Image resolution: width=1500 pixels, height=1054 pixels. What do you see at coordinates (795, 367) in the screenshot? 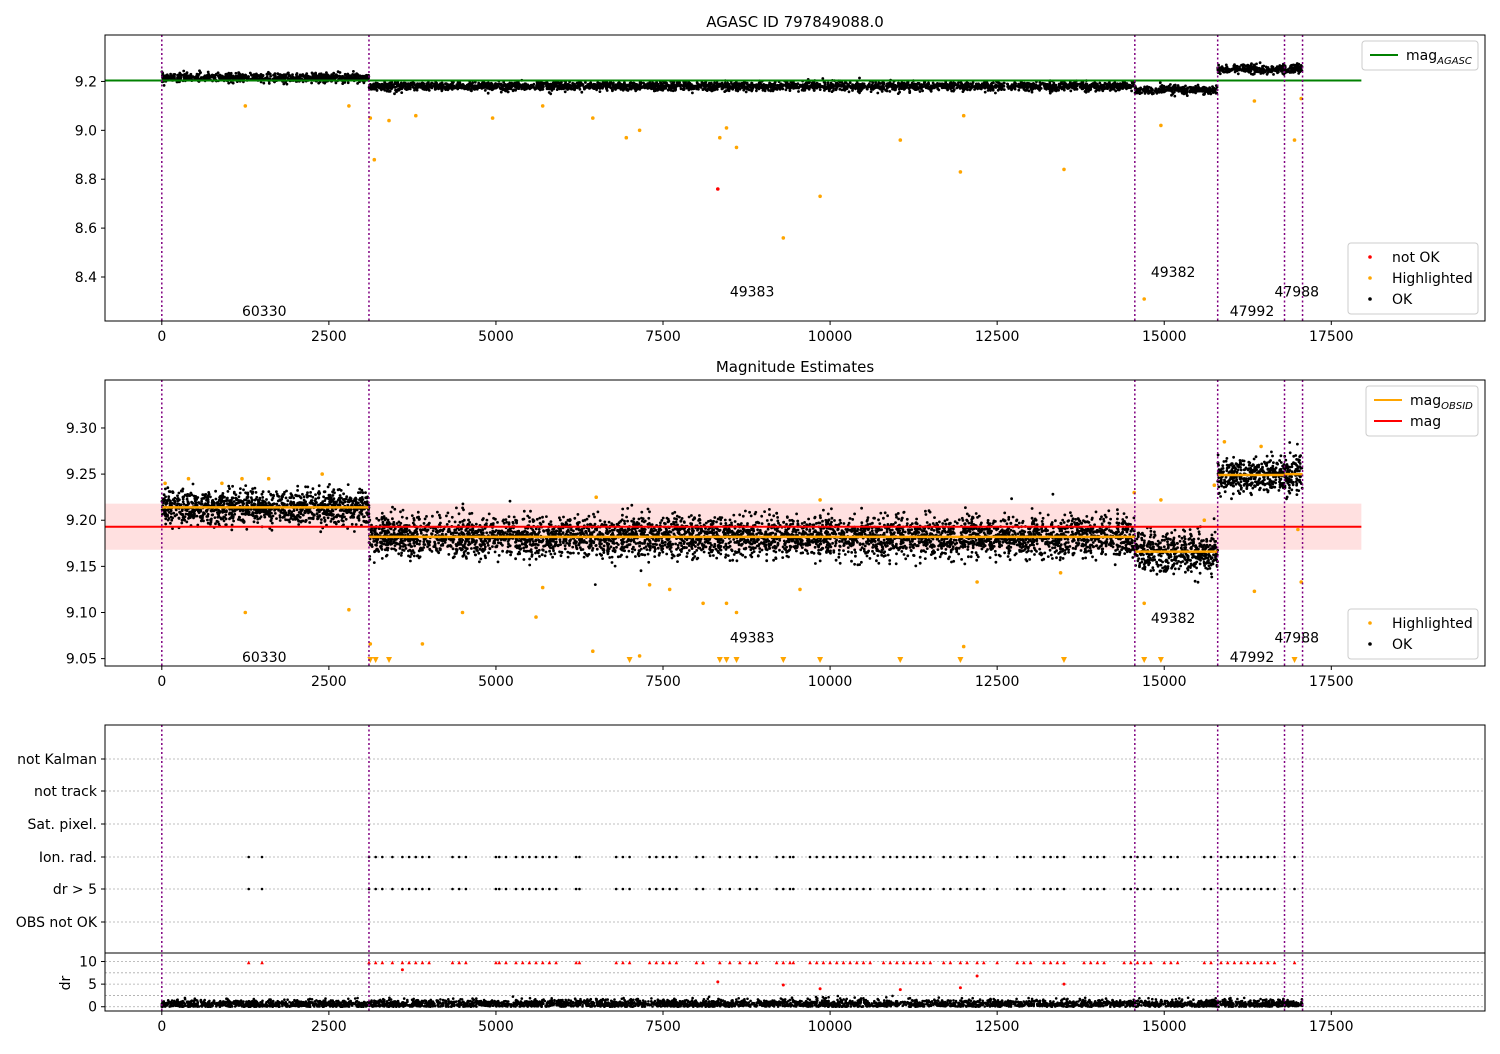
I see `panel-2-title: Magnitude Estimates` at bounding box center [795, 367].